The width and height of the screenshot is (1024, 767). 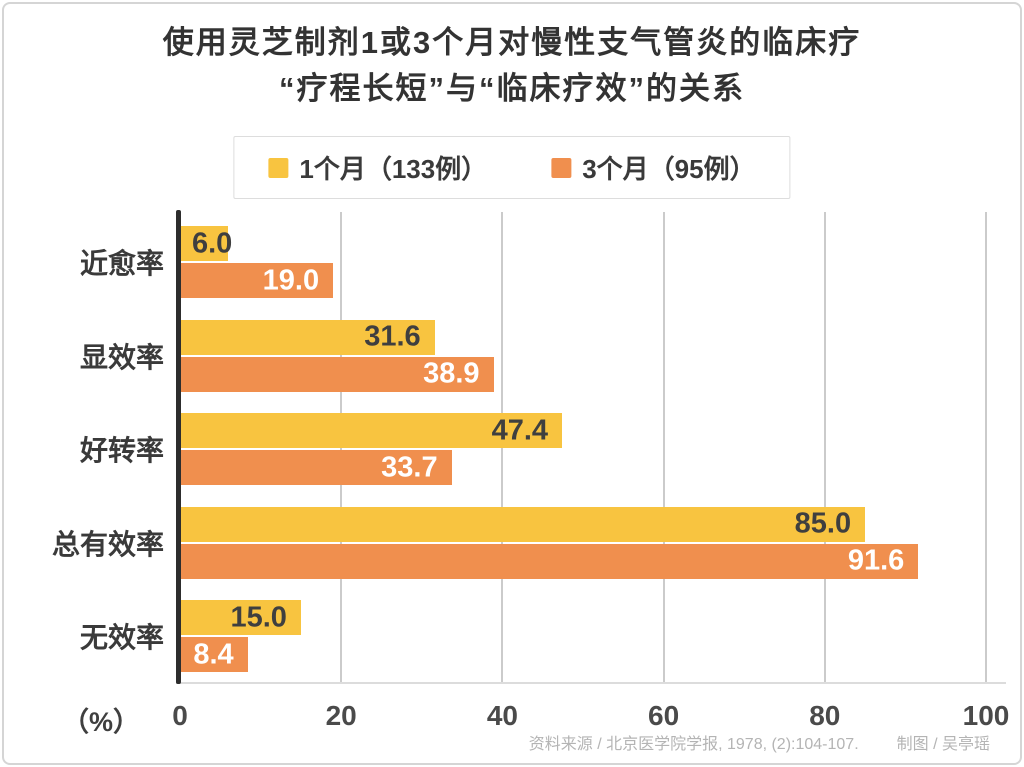 What do you see at coordinates (107, 544) in the screenshot?
I see `category-label-4: 总有效率` at bounding box center [107, 544].